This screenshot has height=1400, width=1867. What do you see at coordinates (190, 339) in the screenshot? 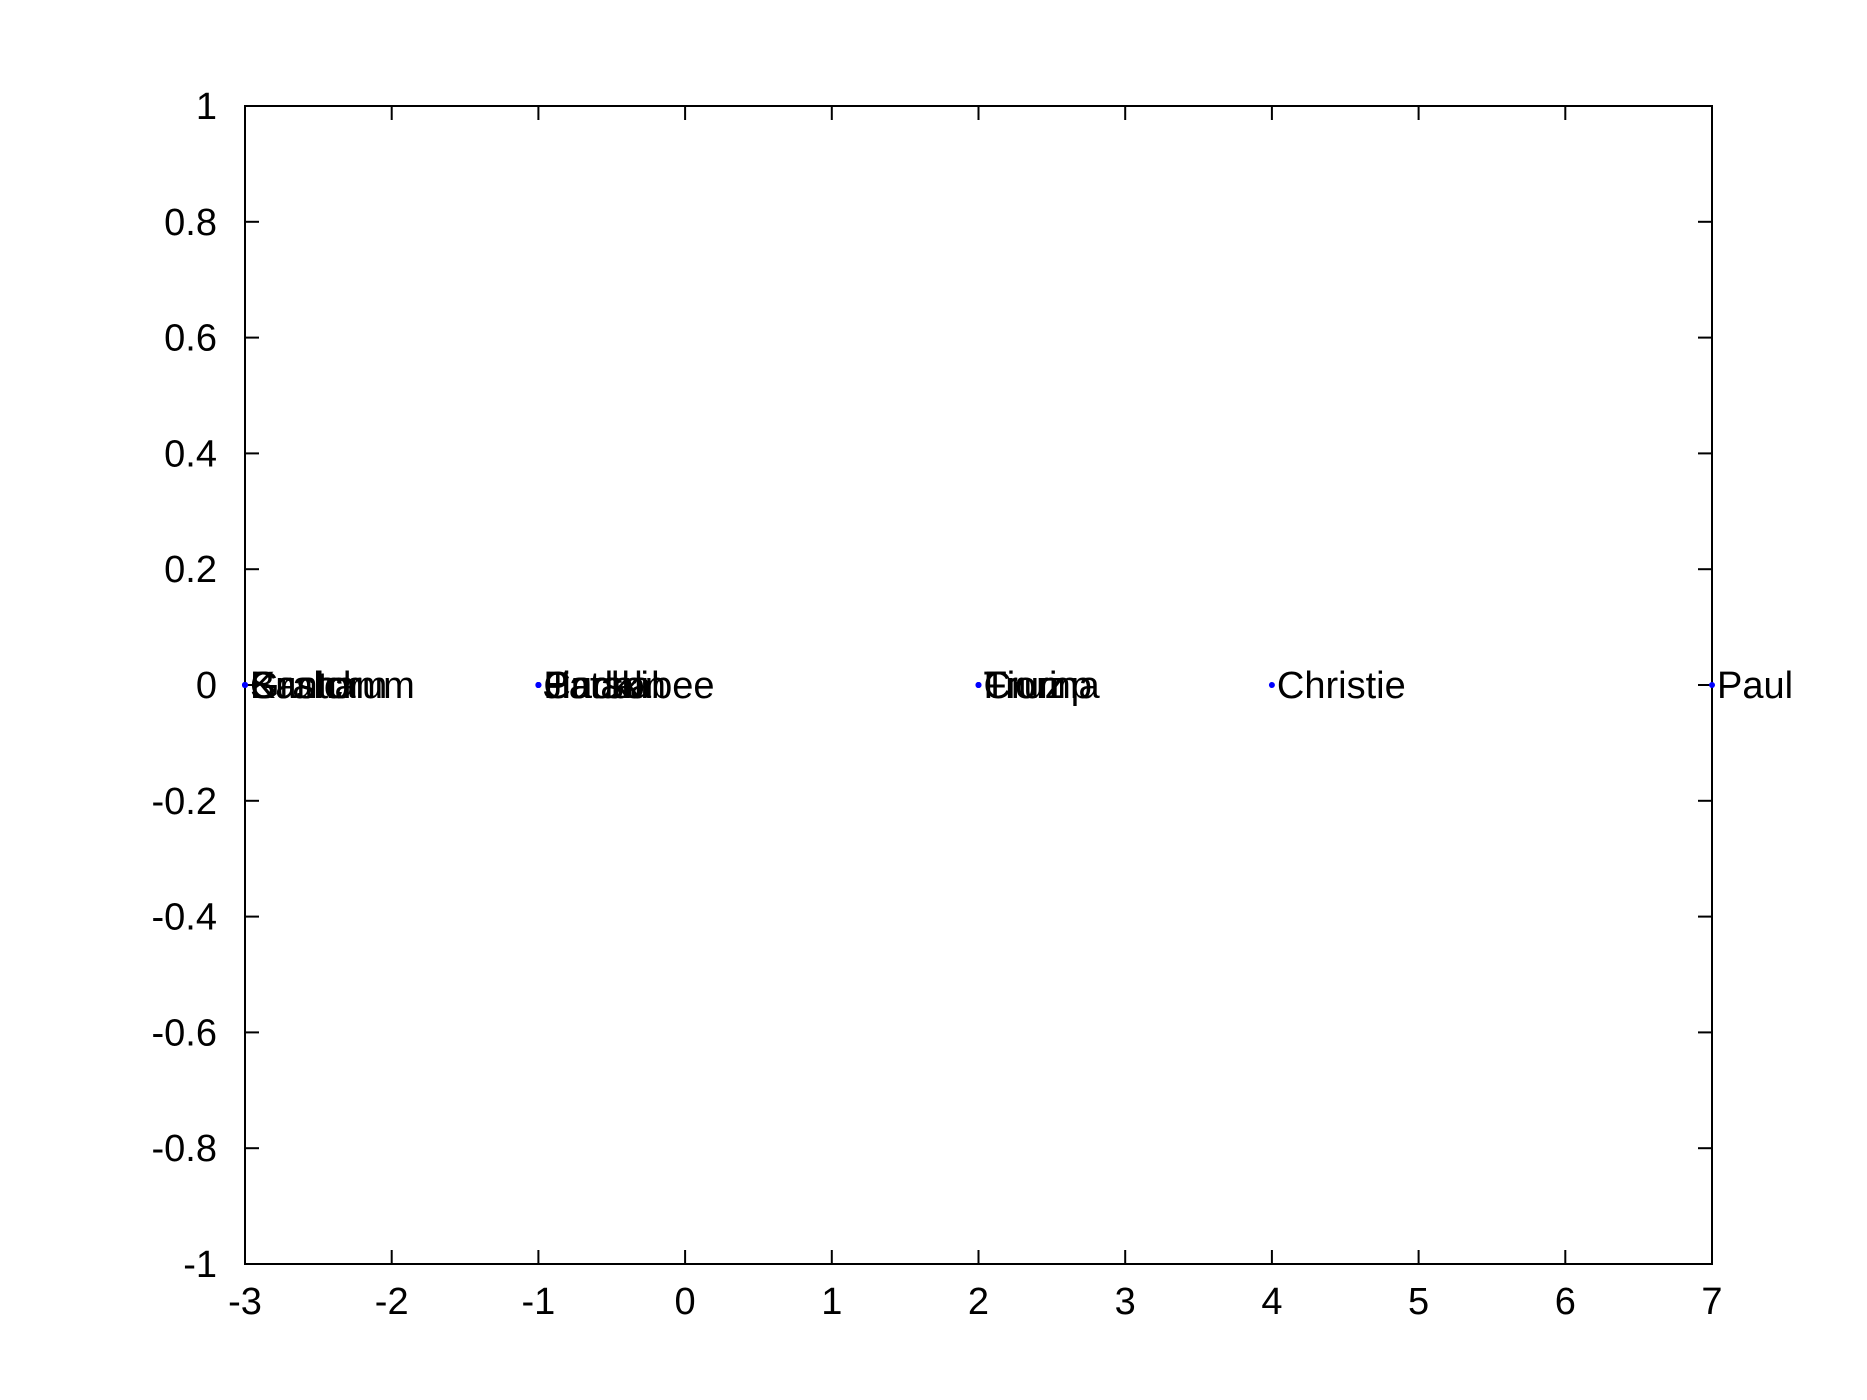
I see `y-tick-label: 0.6` at bounding box center [190, 339].